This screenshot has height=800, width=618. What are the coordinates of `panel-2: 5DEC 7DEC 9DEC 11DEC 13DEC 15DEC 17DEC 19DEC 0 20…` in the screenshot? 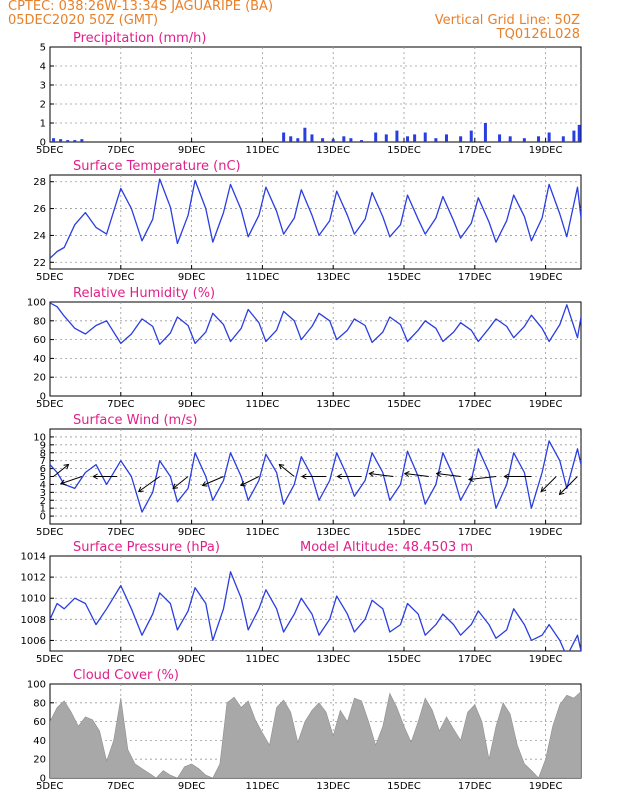 It's located at (304, 348).